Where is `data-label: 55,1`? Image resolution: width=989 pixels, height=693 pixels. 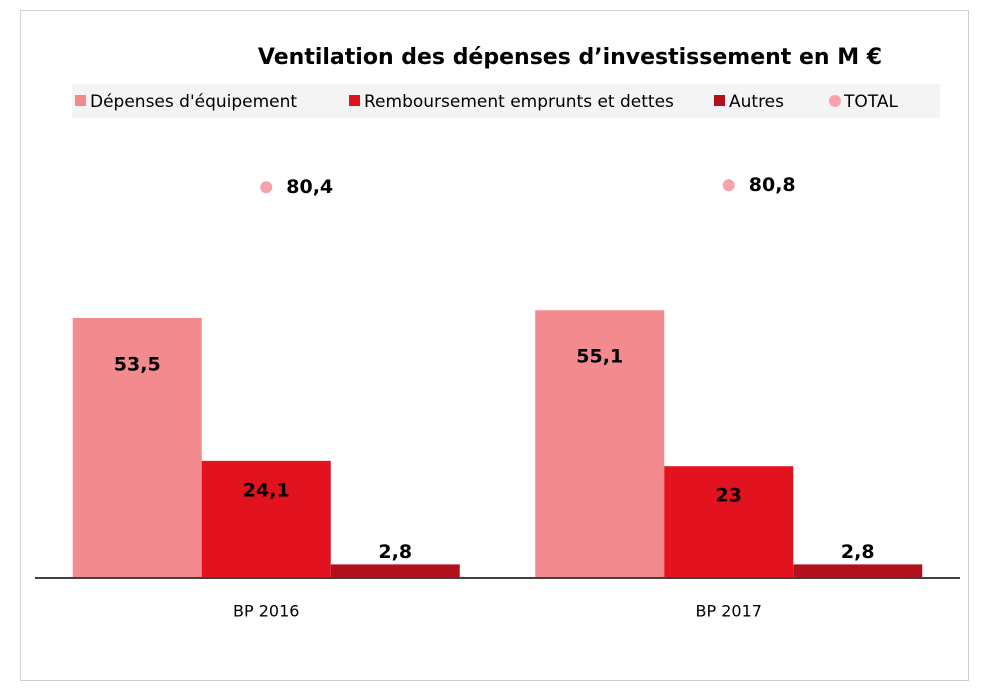
data-label: 55,1 is located at coordinates (599, 357).